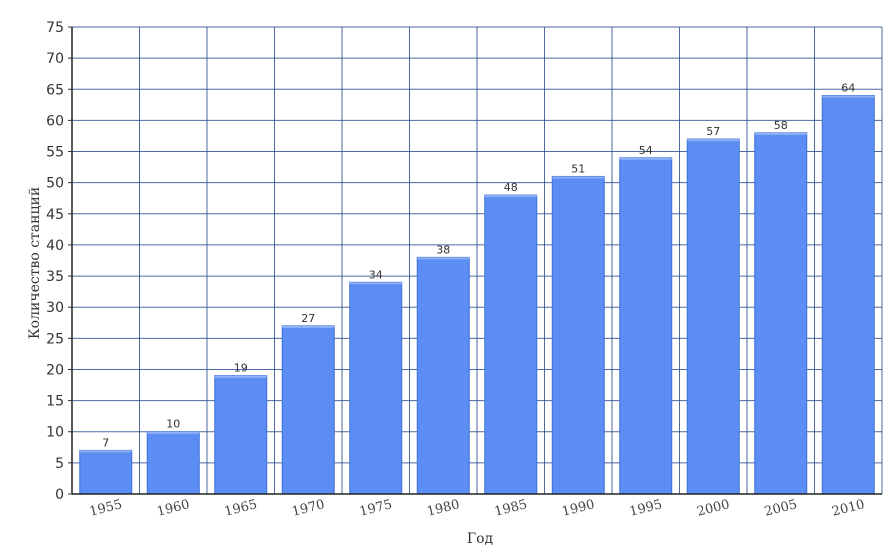 Image resolution: width=894 pixels, height=559 pixels. I want to click on x-tick-label: 1995, so click(646, 508).